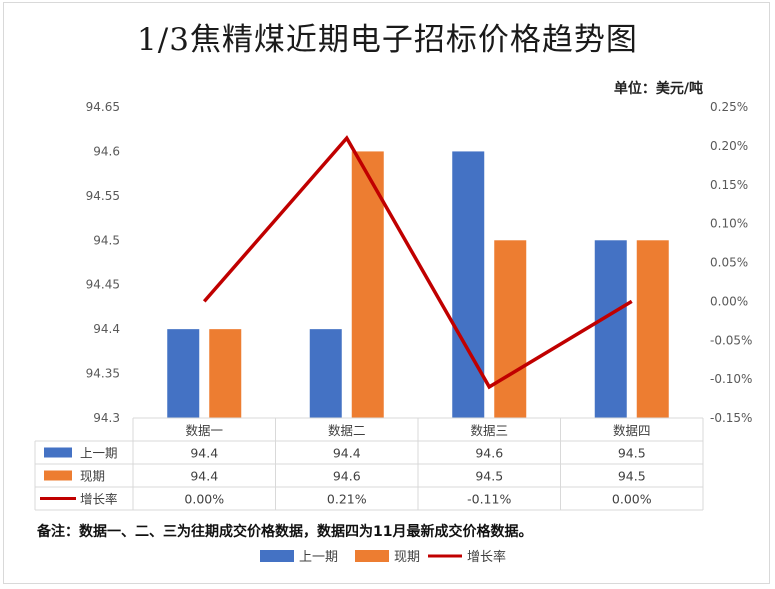  I want to click on legend-label: 现期, so click(407, 557).